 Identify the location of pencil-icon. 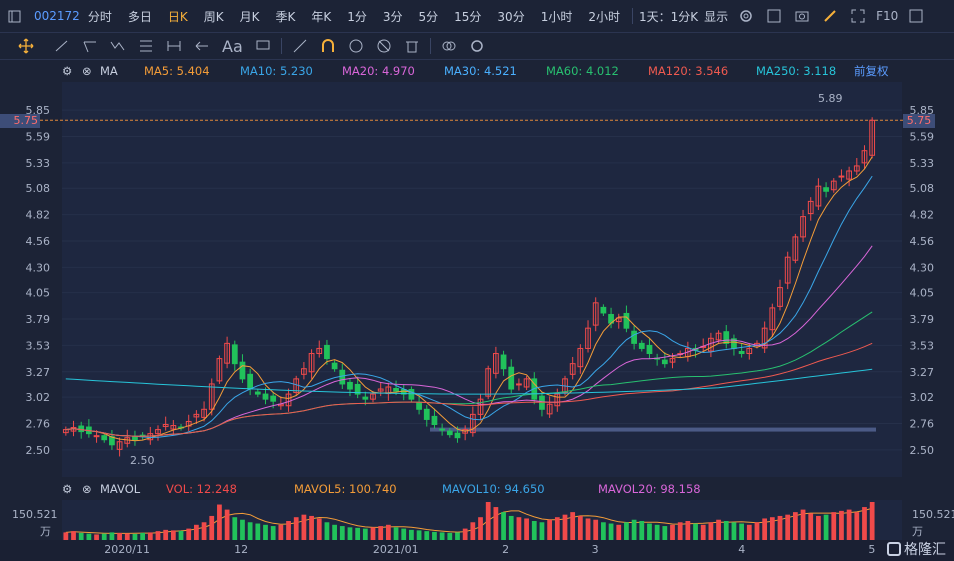
(830, 16).